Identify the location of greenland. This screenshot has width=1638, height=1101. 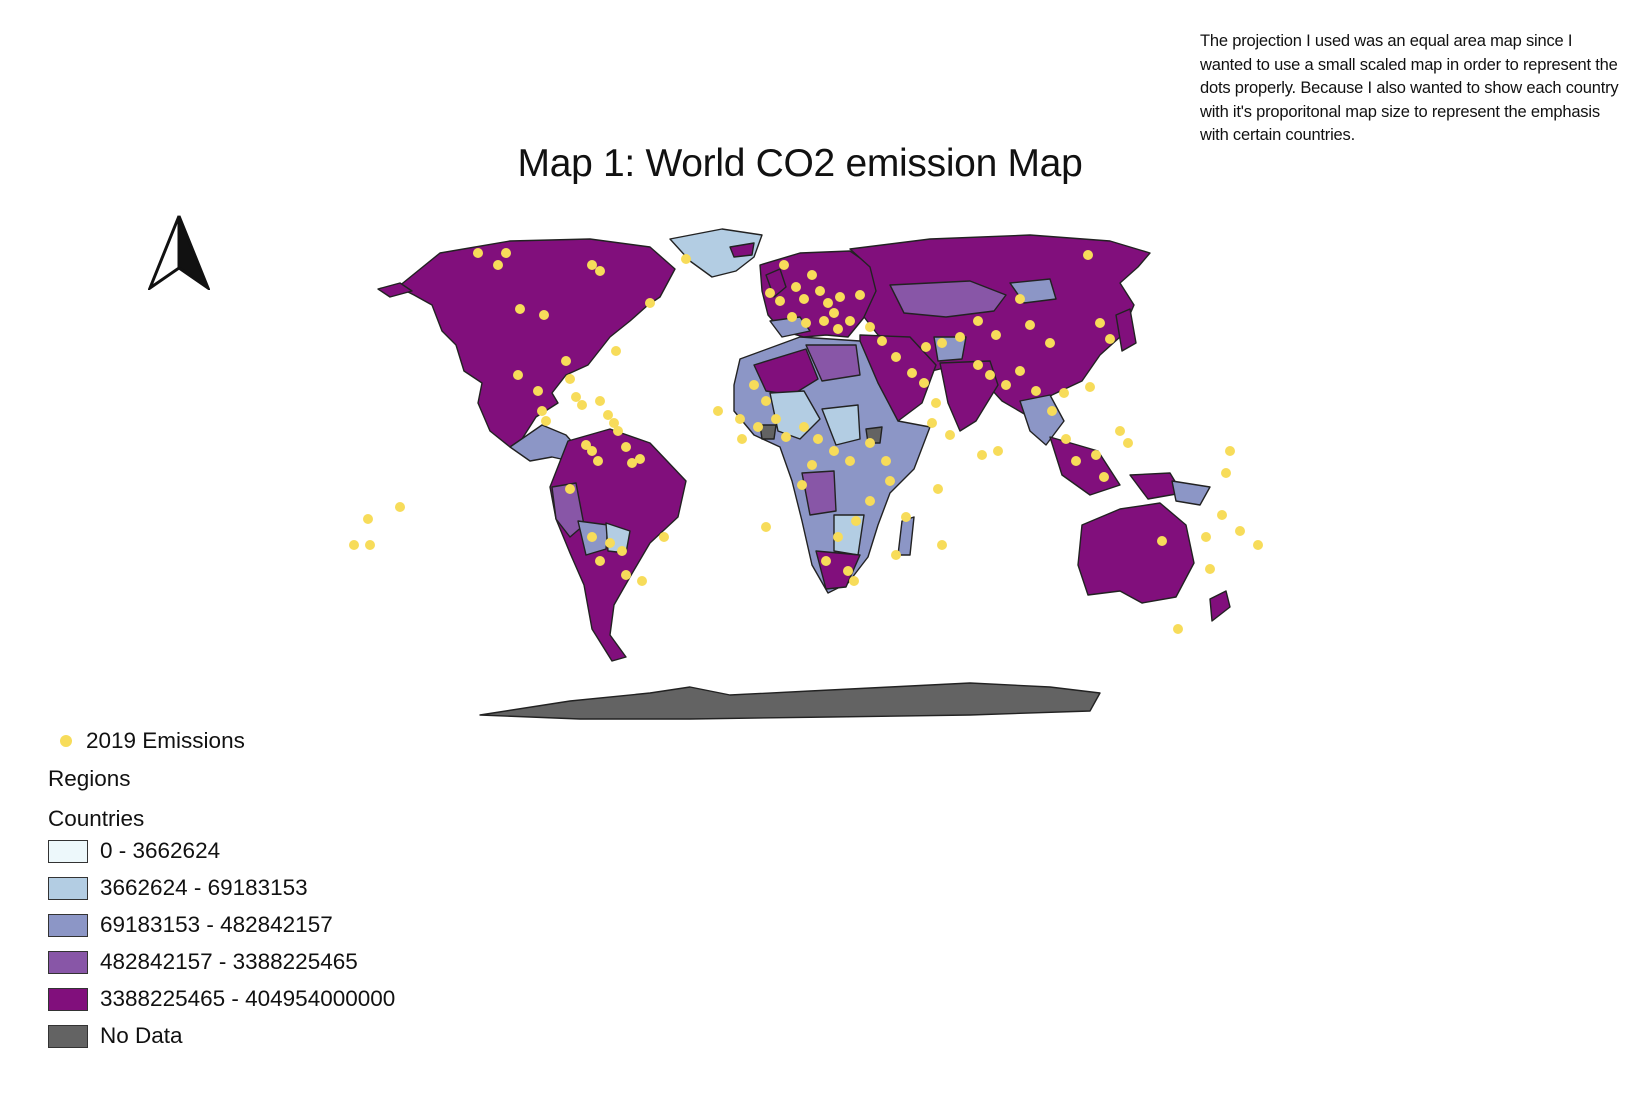
(716, 253).